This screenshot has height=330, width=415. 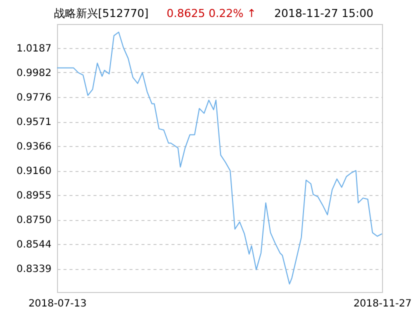 What do you see at coordinates (34, 245) in the screenshot?
I see `y-tick-label: 0.8544` at bounding box center [34, 245].